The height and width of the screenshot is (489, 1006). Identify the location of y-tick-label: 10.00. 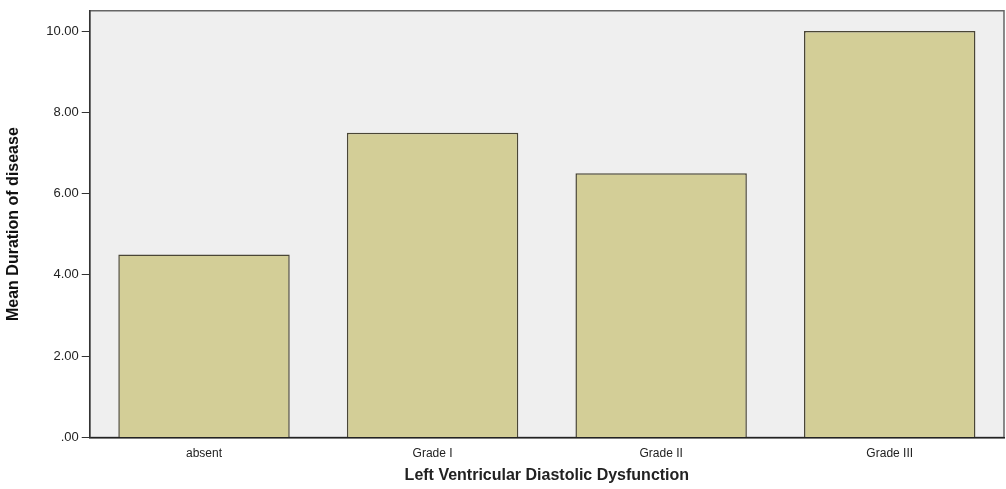
(62, 30).